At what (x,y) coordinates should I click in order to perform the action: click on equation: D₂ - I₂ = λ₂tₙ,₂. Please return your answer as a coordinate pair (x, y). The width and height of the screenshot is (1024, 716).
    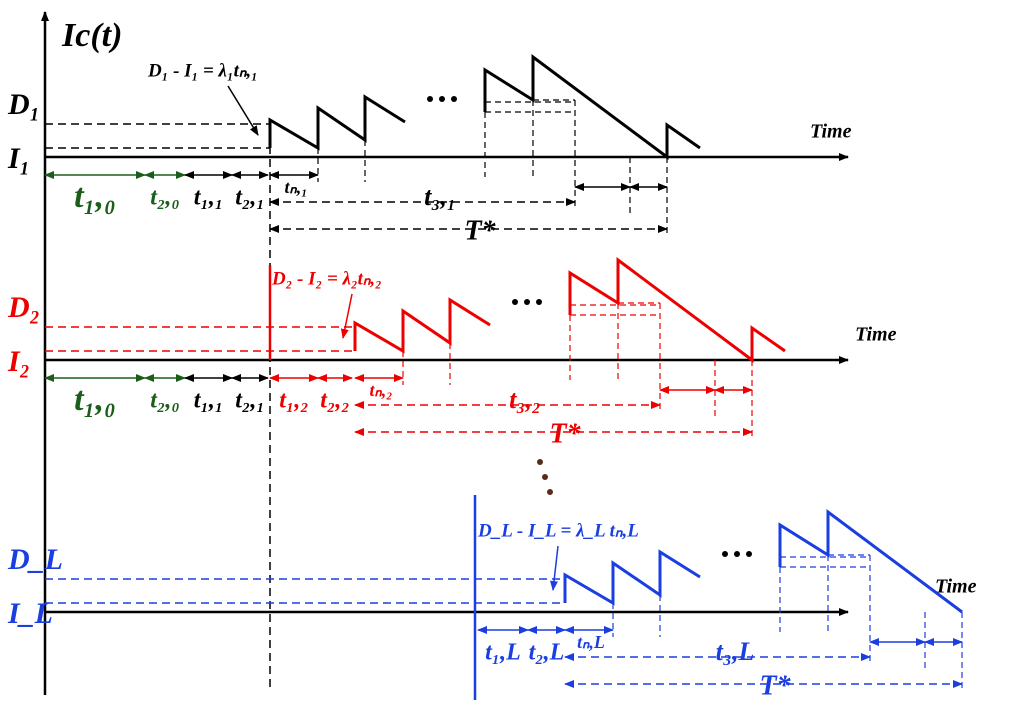
    Looking at the image, I should click on (326, 278).